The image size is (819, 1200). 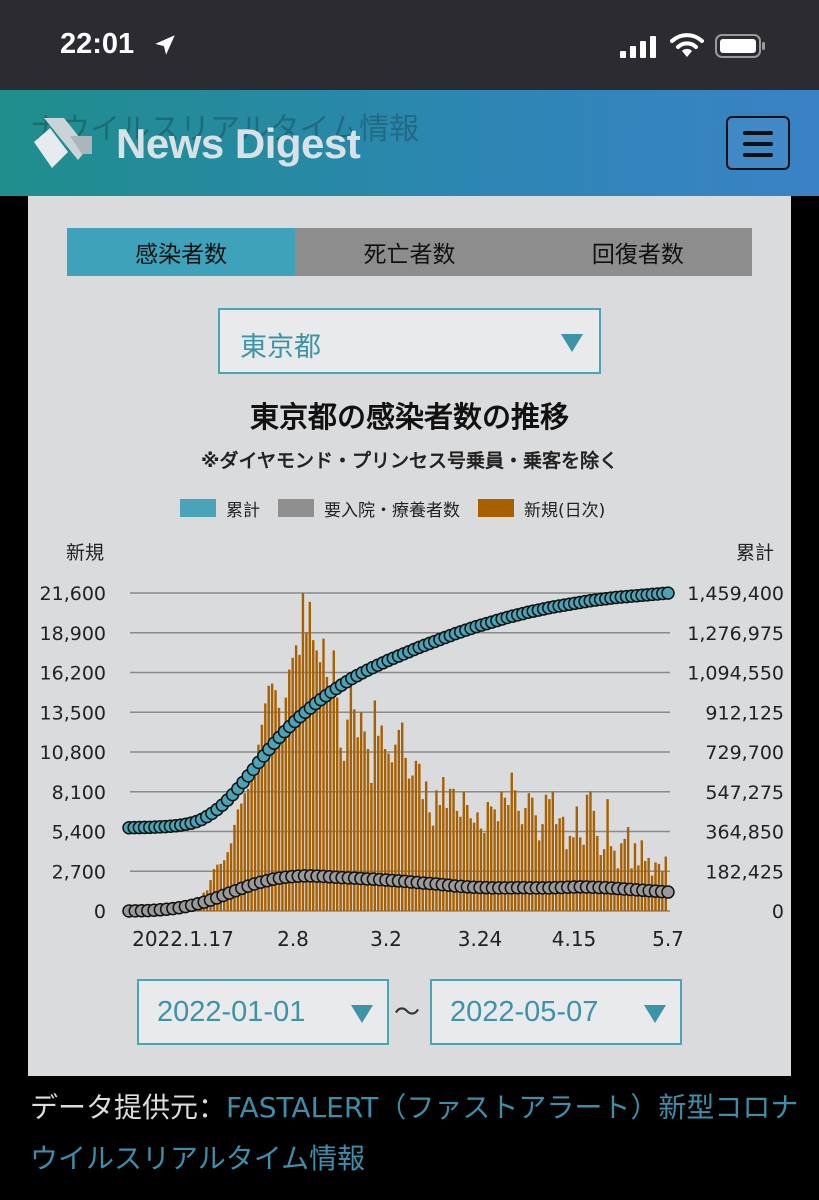 What do you see at coordinates (238, 143) in the screenshot?
I see `logo-text: News Digest` at bounding box center [238, 143].